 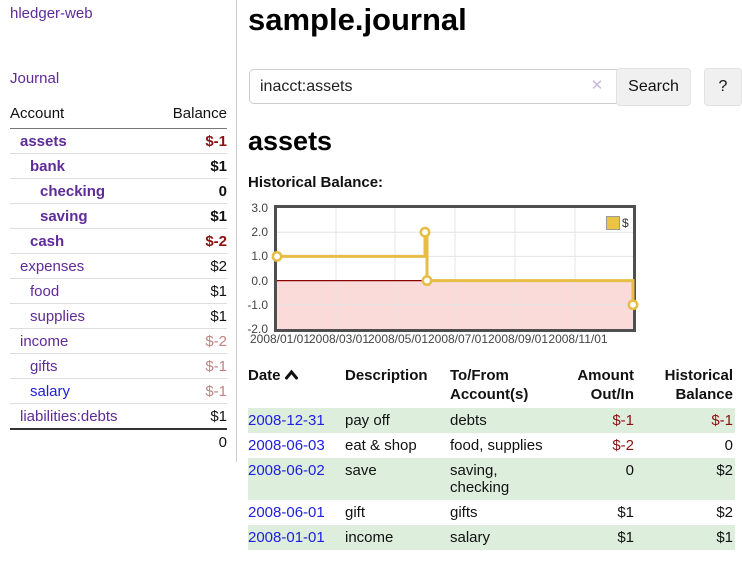 What do you see at coordinates (82, 116) in the screenshot?
I see `accounts-header-account: Account` at bounding box center [82, 116].